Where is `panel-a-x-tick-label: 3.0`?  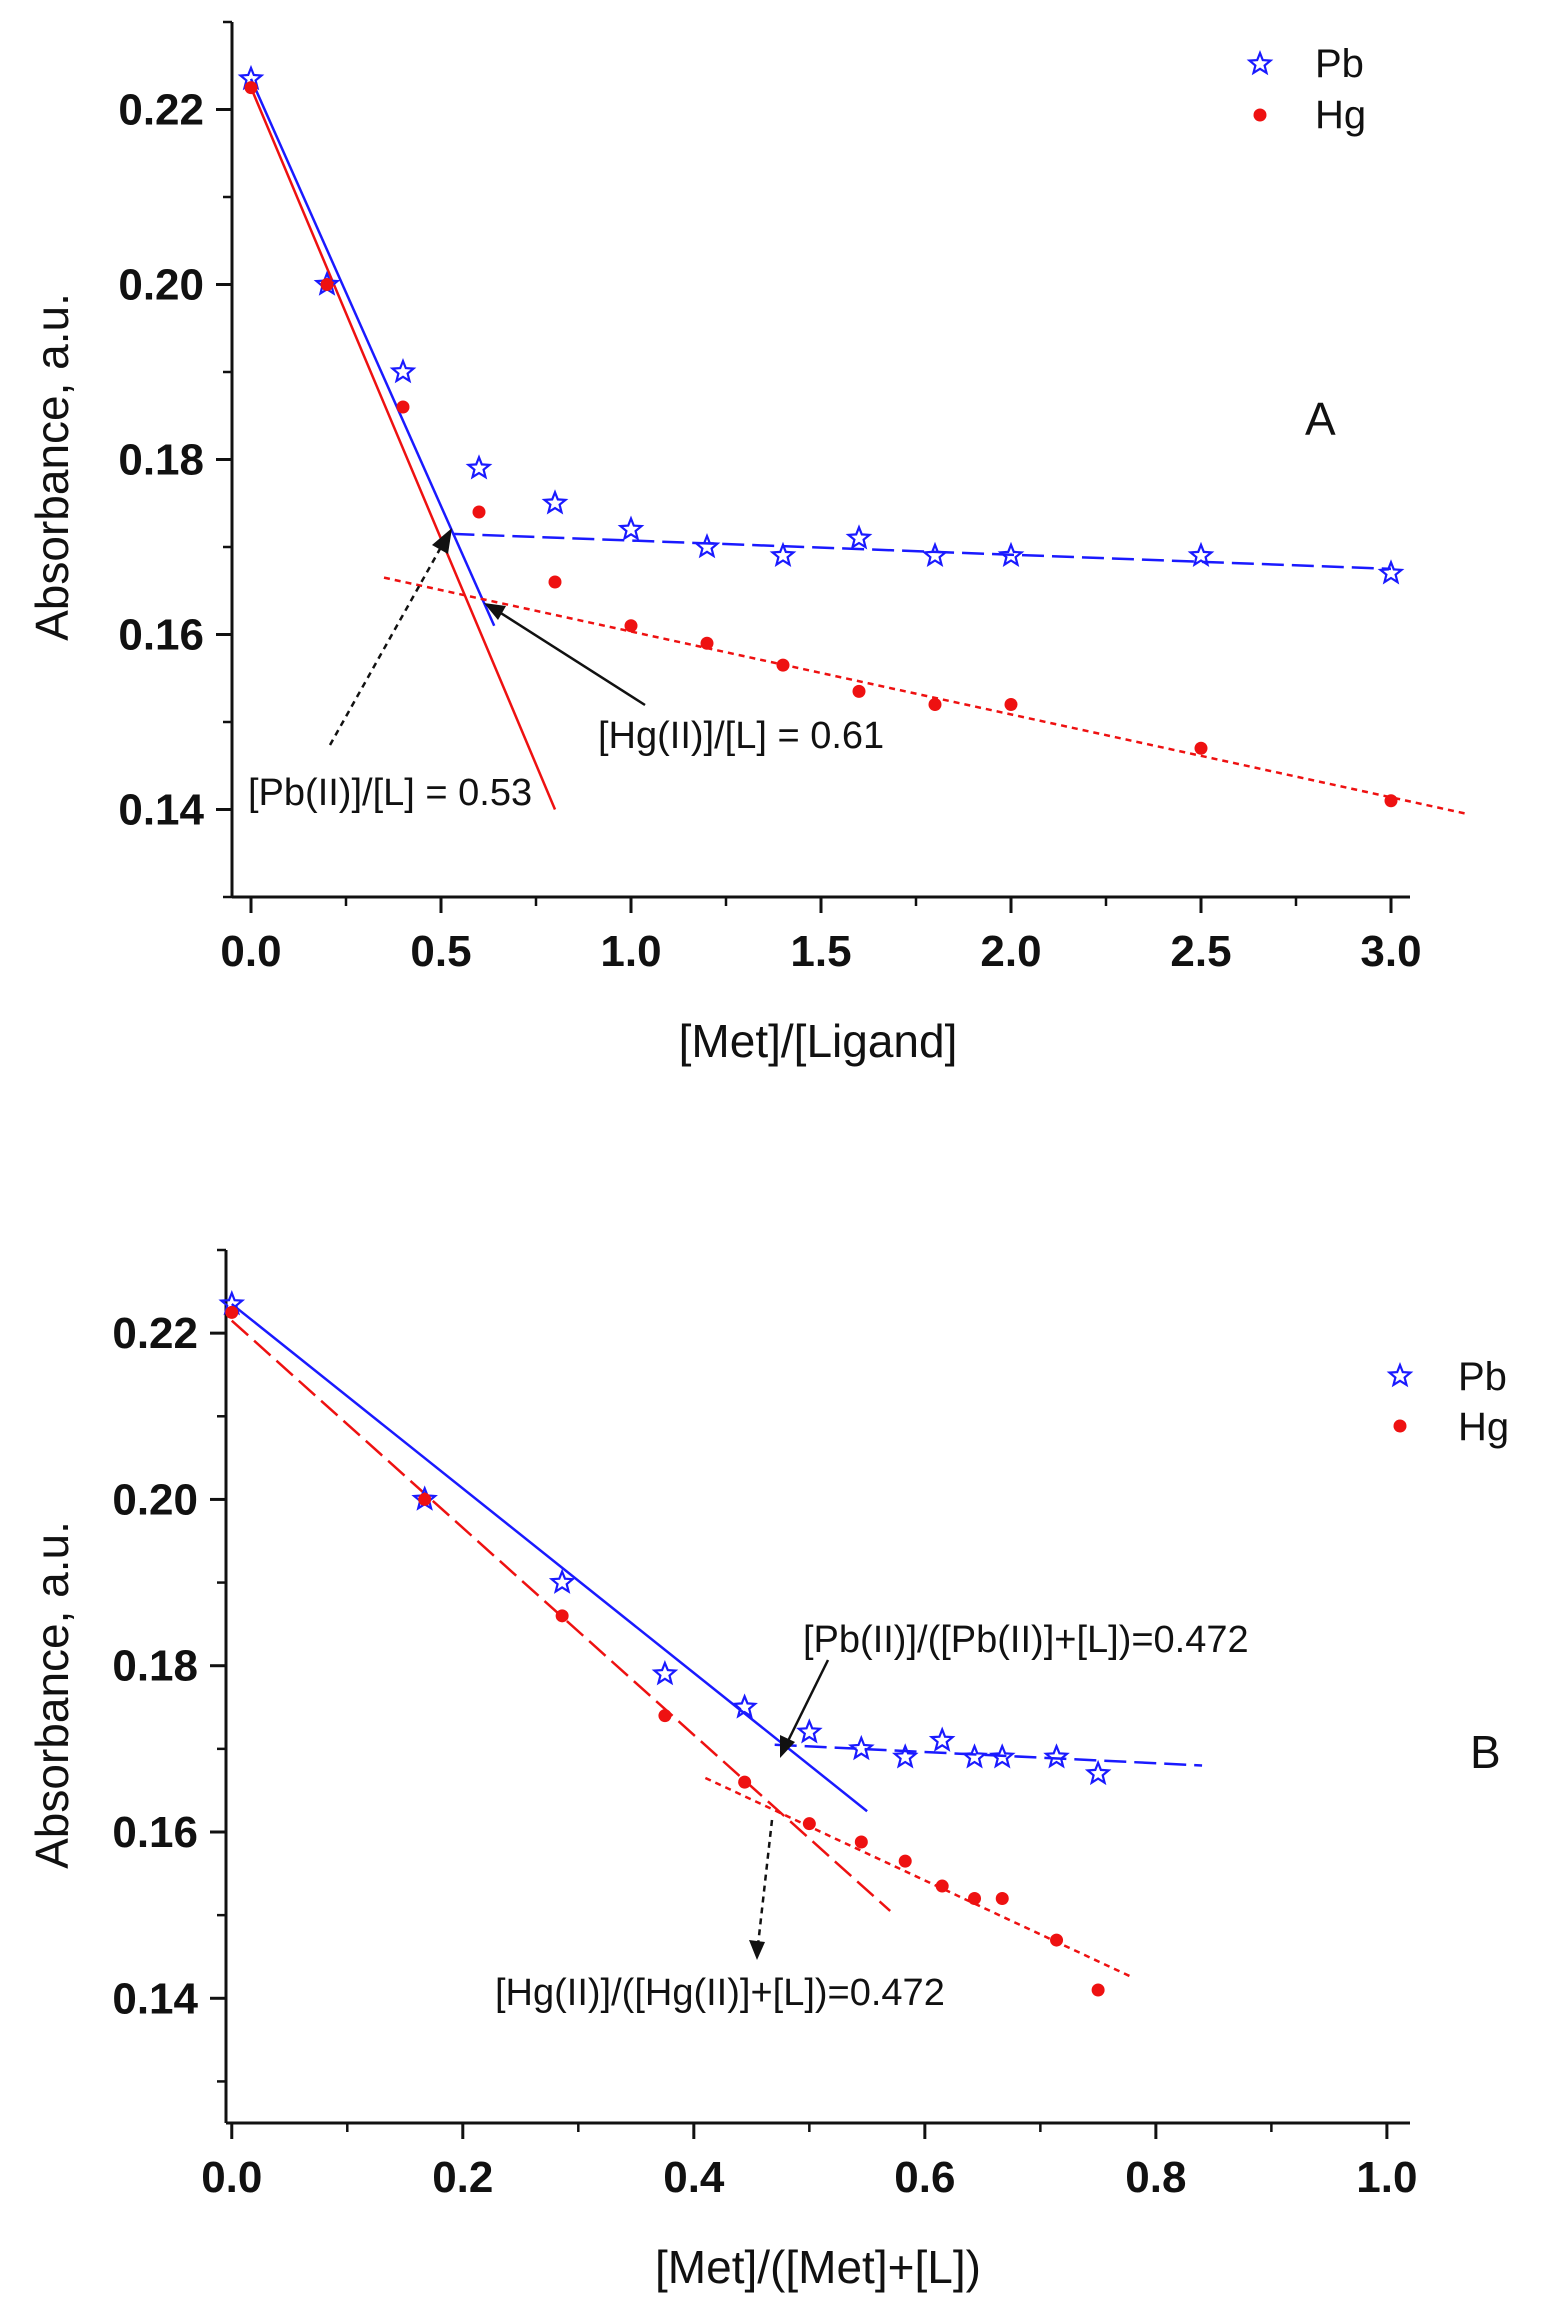 panel-a-x-tick-label: 3.0 is located at coordinates (1390, 951).